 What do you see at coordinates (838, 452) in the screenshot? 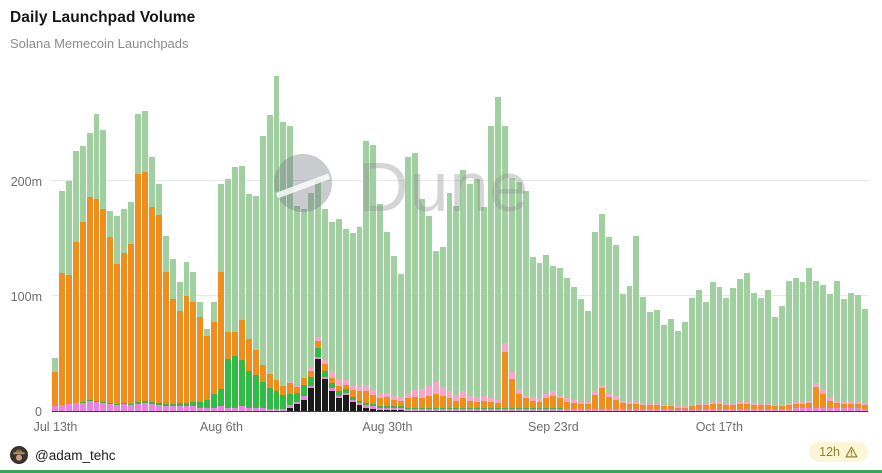
I see `freshness-badge: 12h` at bounding box center [838, 452].